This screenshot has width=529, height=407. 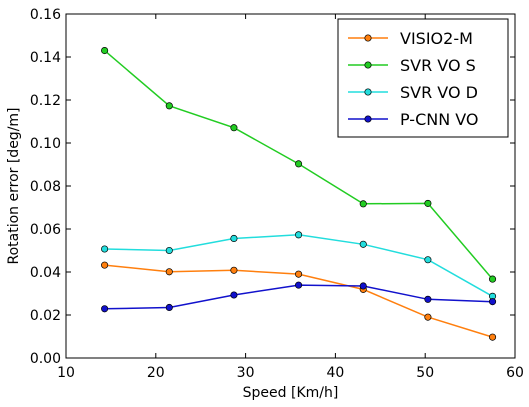 I want to click on y-tick-label: 0.08, so click(x=45, y=187).